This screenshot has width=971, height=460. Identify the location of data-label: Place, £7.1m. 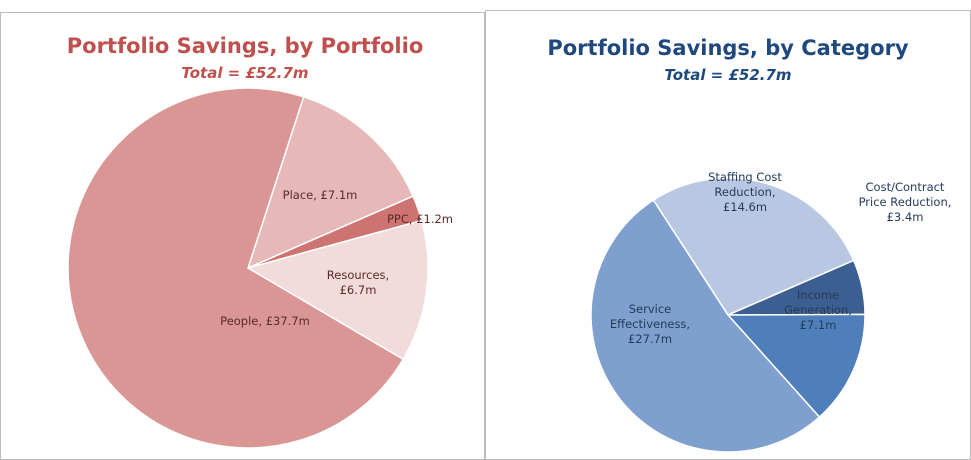
(320, 195).